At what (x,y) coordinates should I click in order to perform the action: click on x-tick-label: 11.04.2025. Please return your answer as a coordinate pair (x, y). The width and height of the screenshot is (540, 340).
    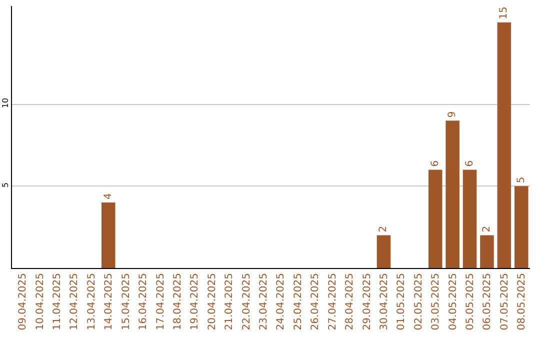
    Looking at the image, I should click on (57, 301).